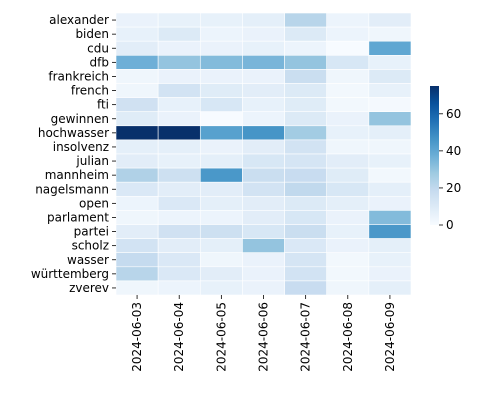 This screenshot has height=400, width=500. What do you see at coordinates (70, 274) in the screenshot?
I see `y-tick-label: württemberg` at bounding box center [70, 274].